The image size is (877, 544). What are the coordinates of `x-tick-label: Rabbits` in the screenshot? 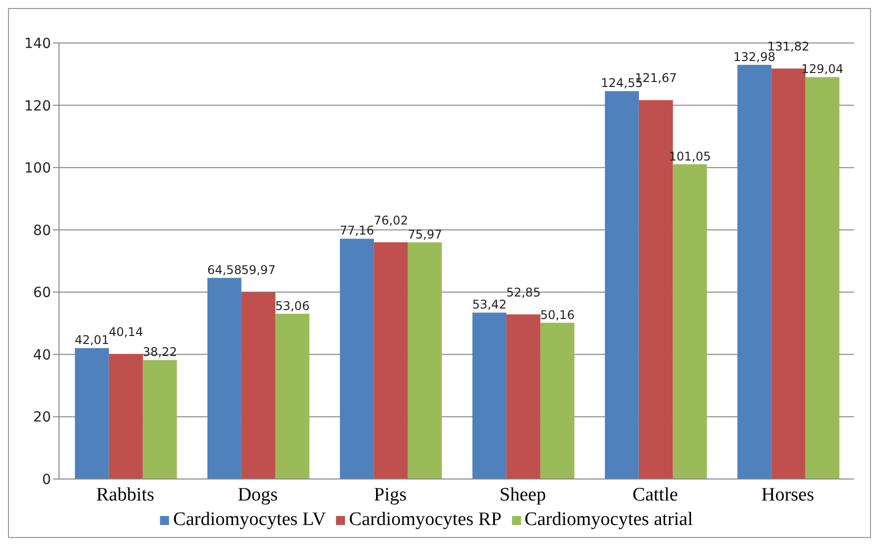 It's located at (125, 495).